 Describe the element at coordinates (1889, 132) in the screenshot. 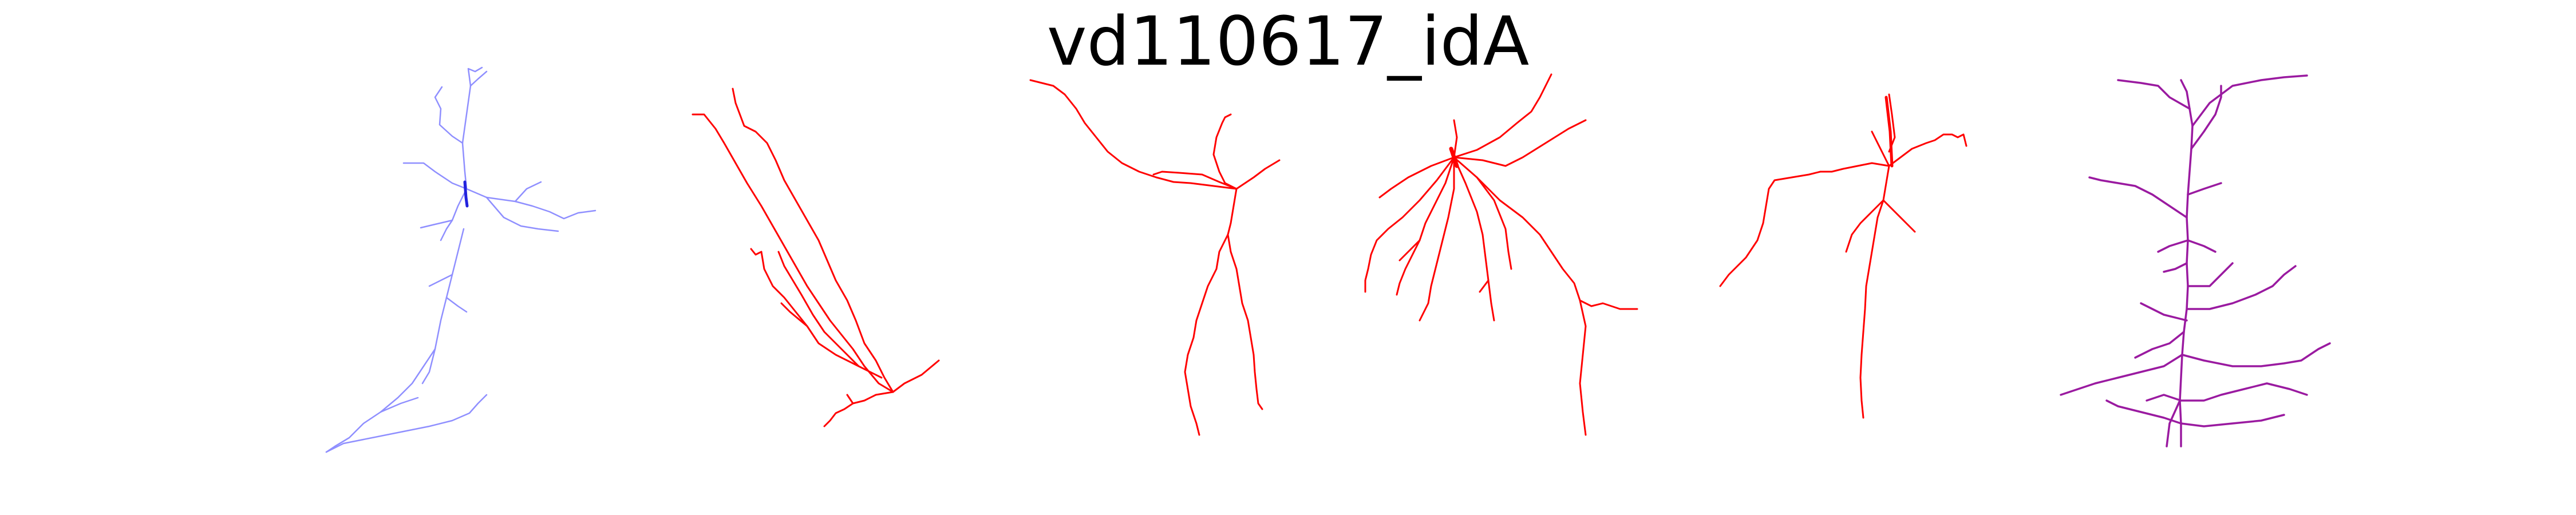

I see `morphology-panel-5-primary` at that location.